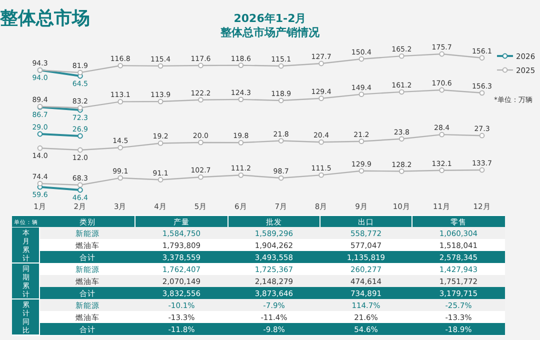 Image resolution: width=540 pixels, height=340 pixels. I want to click on chart-title: 2026年1-2月, so click(270, 18).